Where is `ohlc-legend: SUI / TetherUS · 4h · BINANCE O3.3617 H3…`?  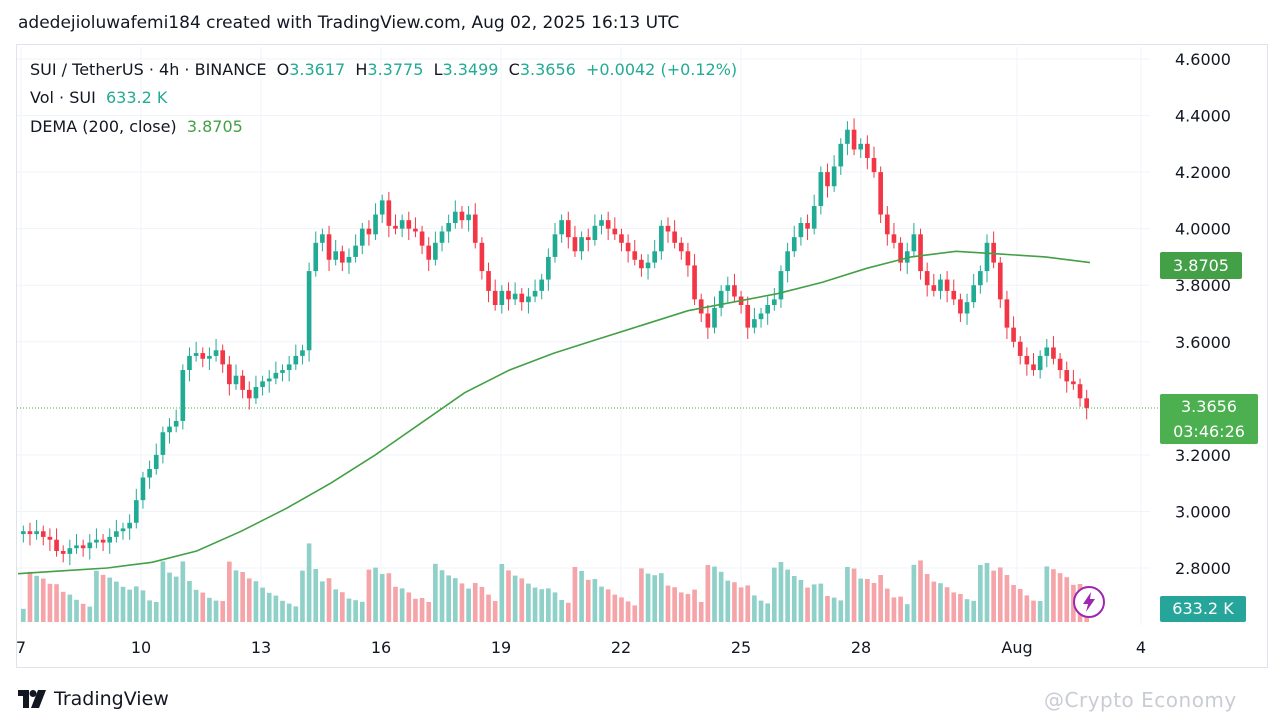 ohlc-legend: SUI / TetherUS · 4h · BINANCE O3.3617 H3… is located at coordinates (383, 69).